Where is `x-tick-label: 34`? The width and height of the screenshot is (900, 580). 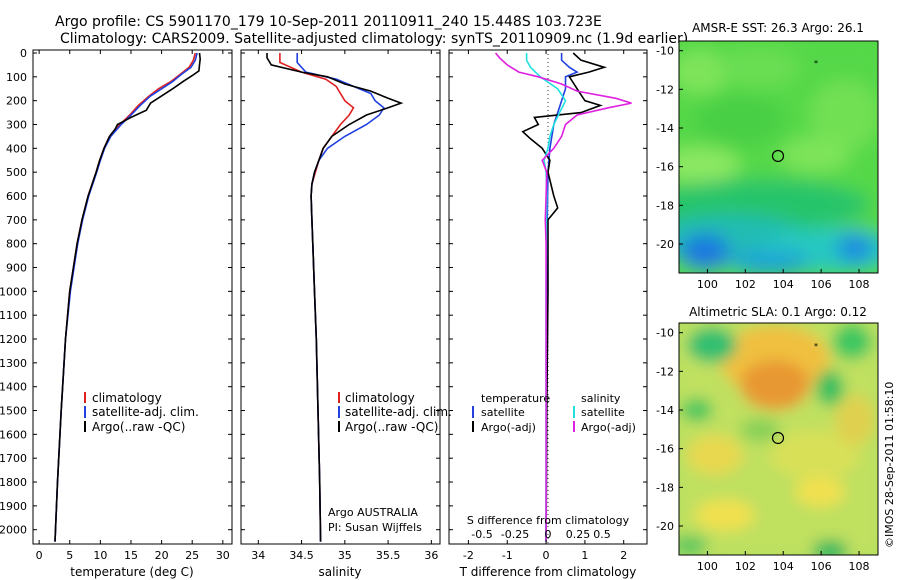
x-tick-label: 34 is located at coordinates (258, 555).